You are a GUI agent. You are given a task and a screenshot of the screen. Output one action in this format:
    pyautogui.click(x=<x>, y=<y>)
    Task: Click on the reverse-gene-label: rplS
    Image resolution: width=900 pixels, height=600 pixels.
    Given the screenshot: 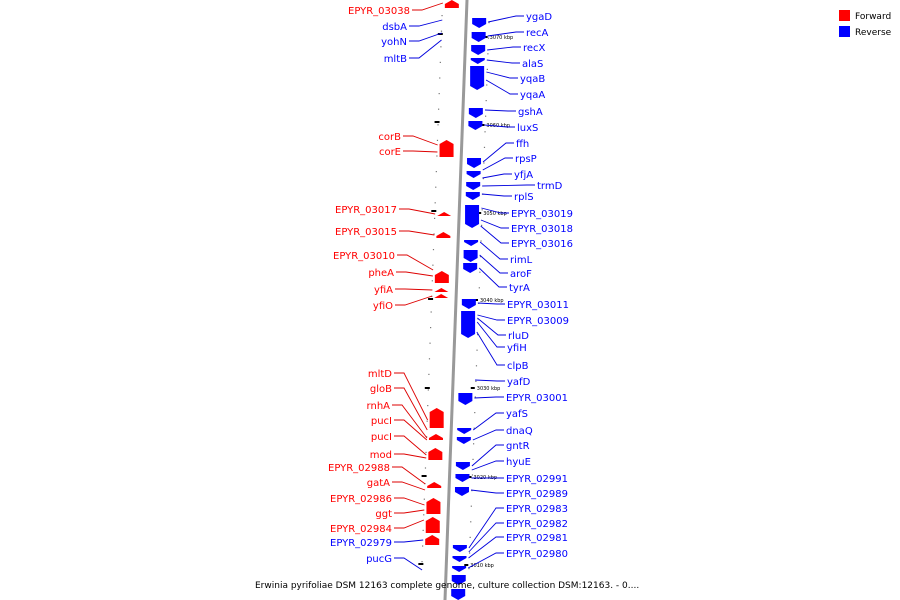 What is the action you would take?
    pyautogui.click(x=524, y=197)
    